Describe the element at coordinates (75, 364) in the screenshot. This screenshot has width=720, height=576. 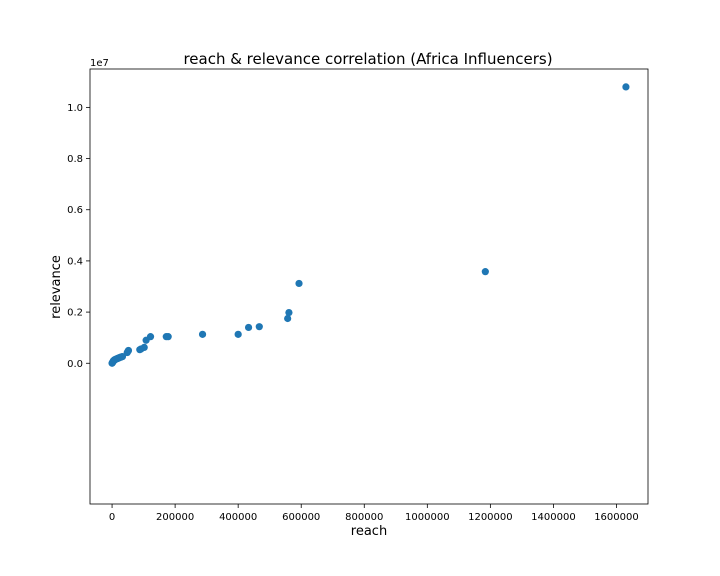
I see `y-tick-label: 0.0` at that location.